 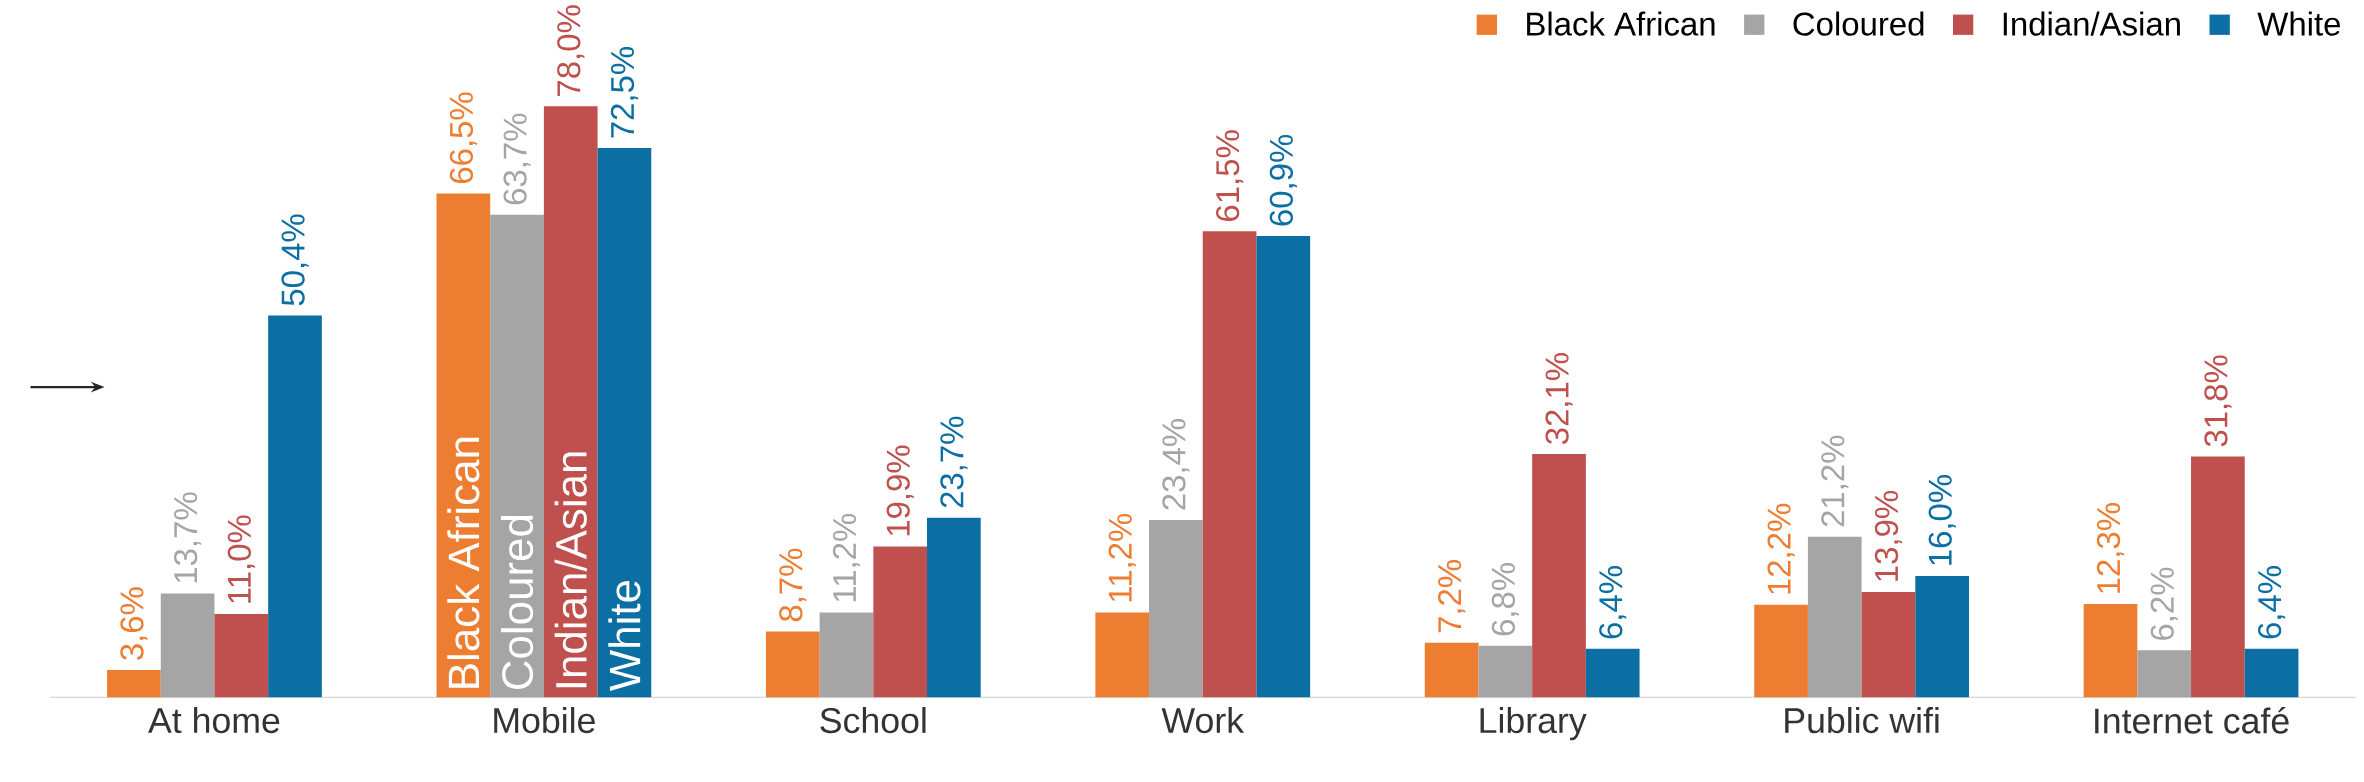 What do you see at coordinates (1862, 720) in the screenshot?
I see `x-tick-label: Public wifi` at bounding box center [1862, 720].